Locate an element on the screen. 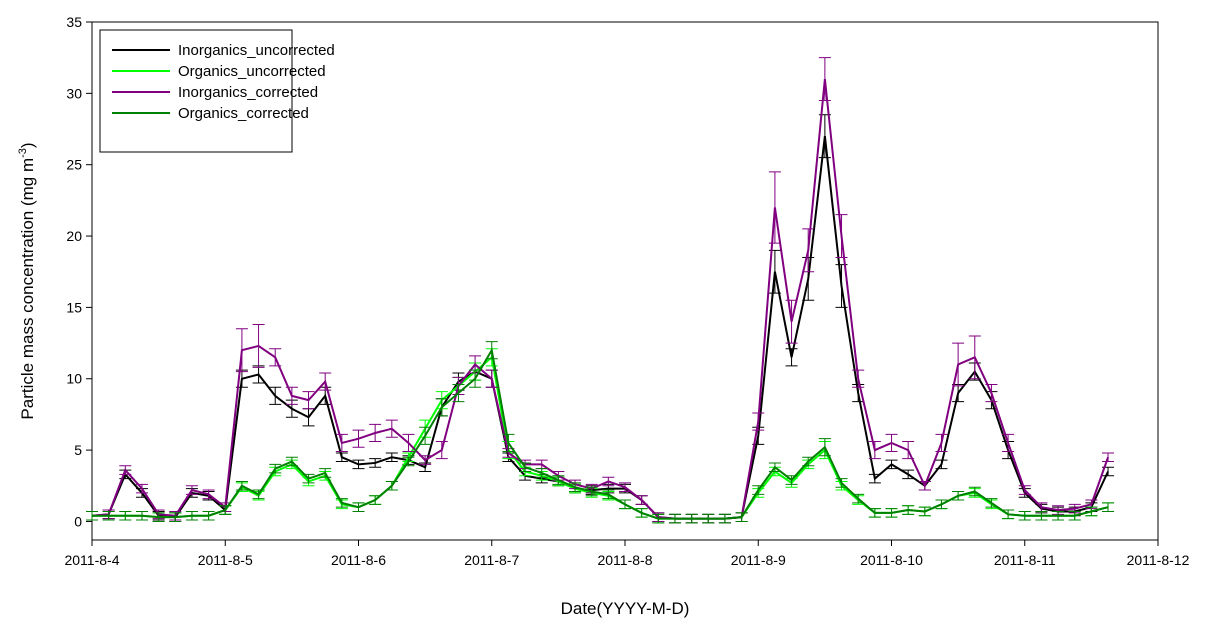 The width and height of the screenshot is (1208, 629). y-tick-label: 5 is located at coordinates (78, 450).